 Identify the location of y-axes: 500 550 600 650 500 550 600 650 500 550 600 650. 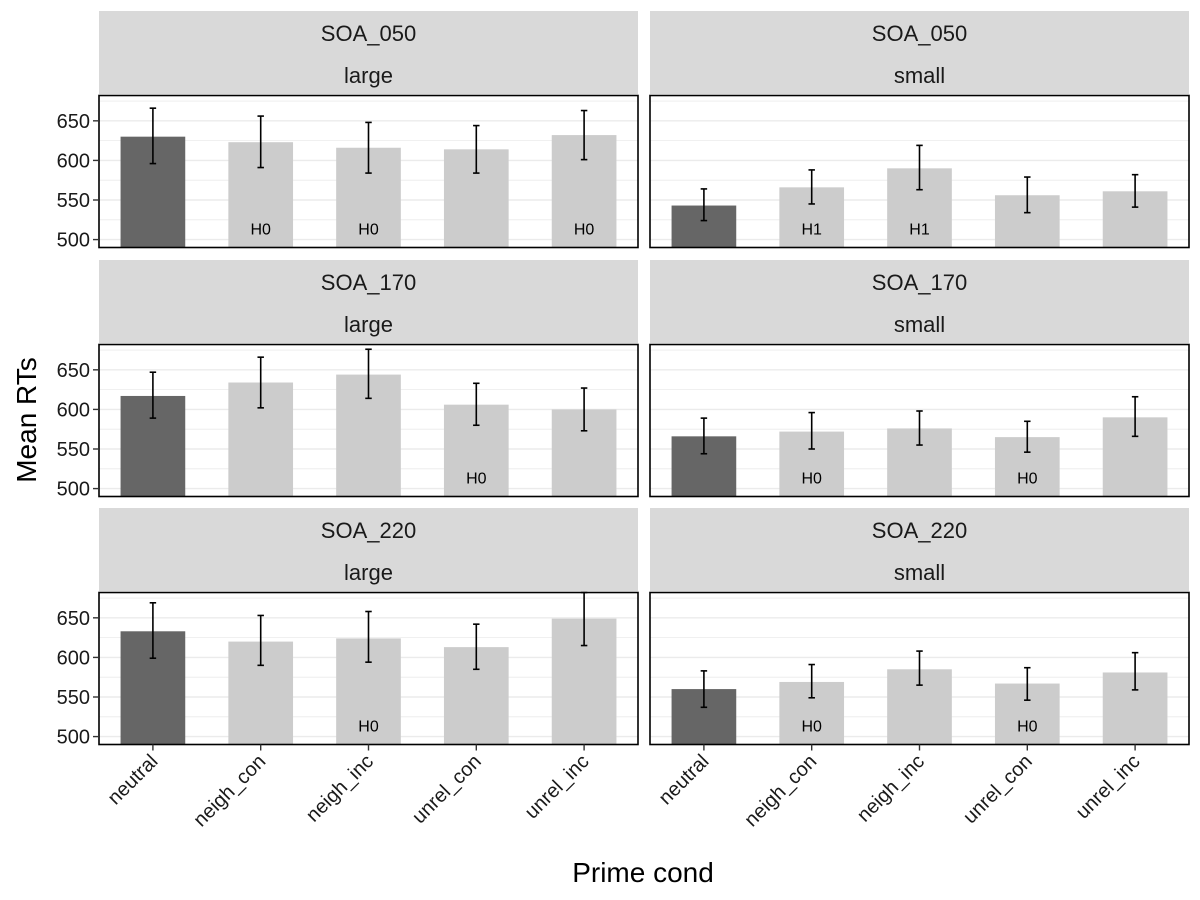
(78, 430).